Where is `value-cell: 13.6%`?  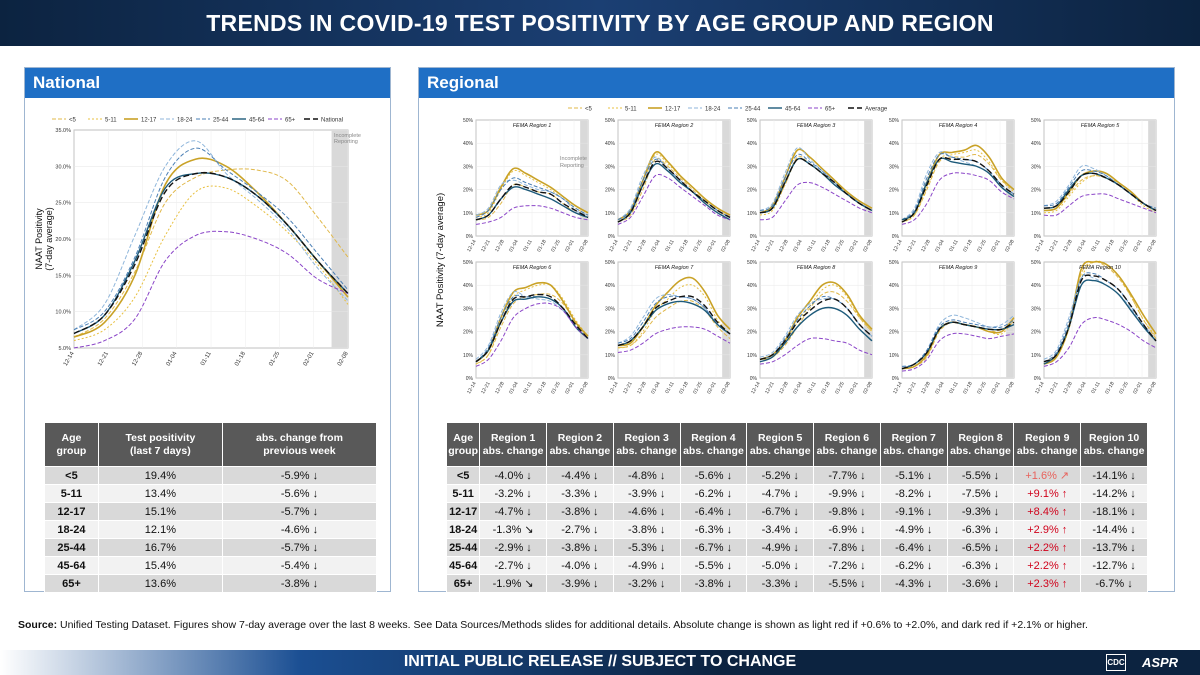
value-cell: 13.6% is located at coordinates (160, 583).